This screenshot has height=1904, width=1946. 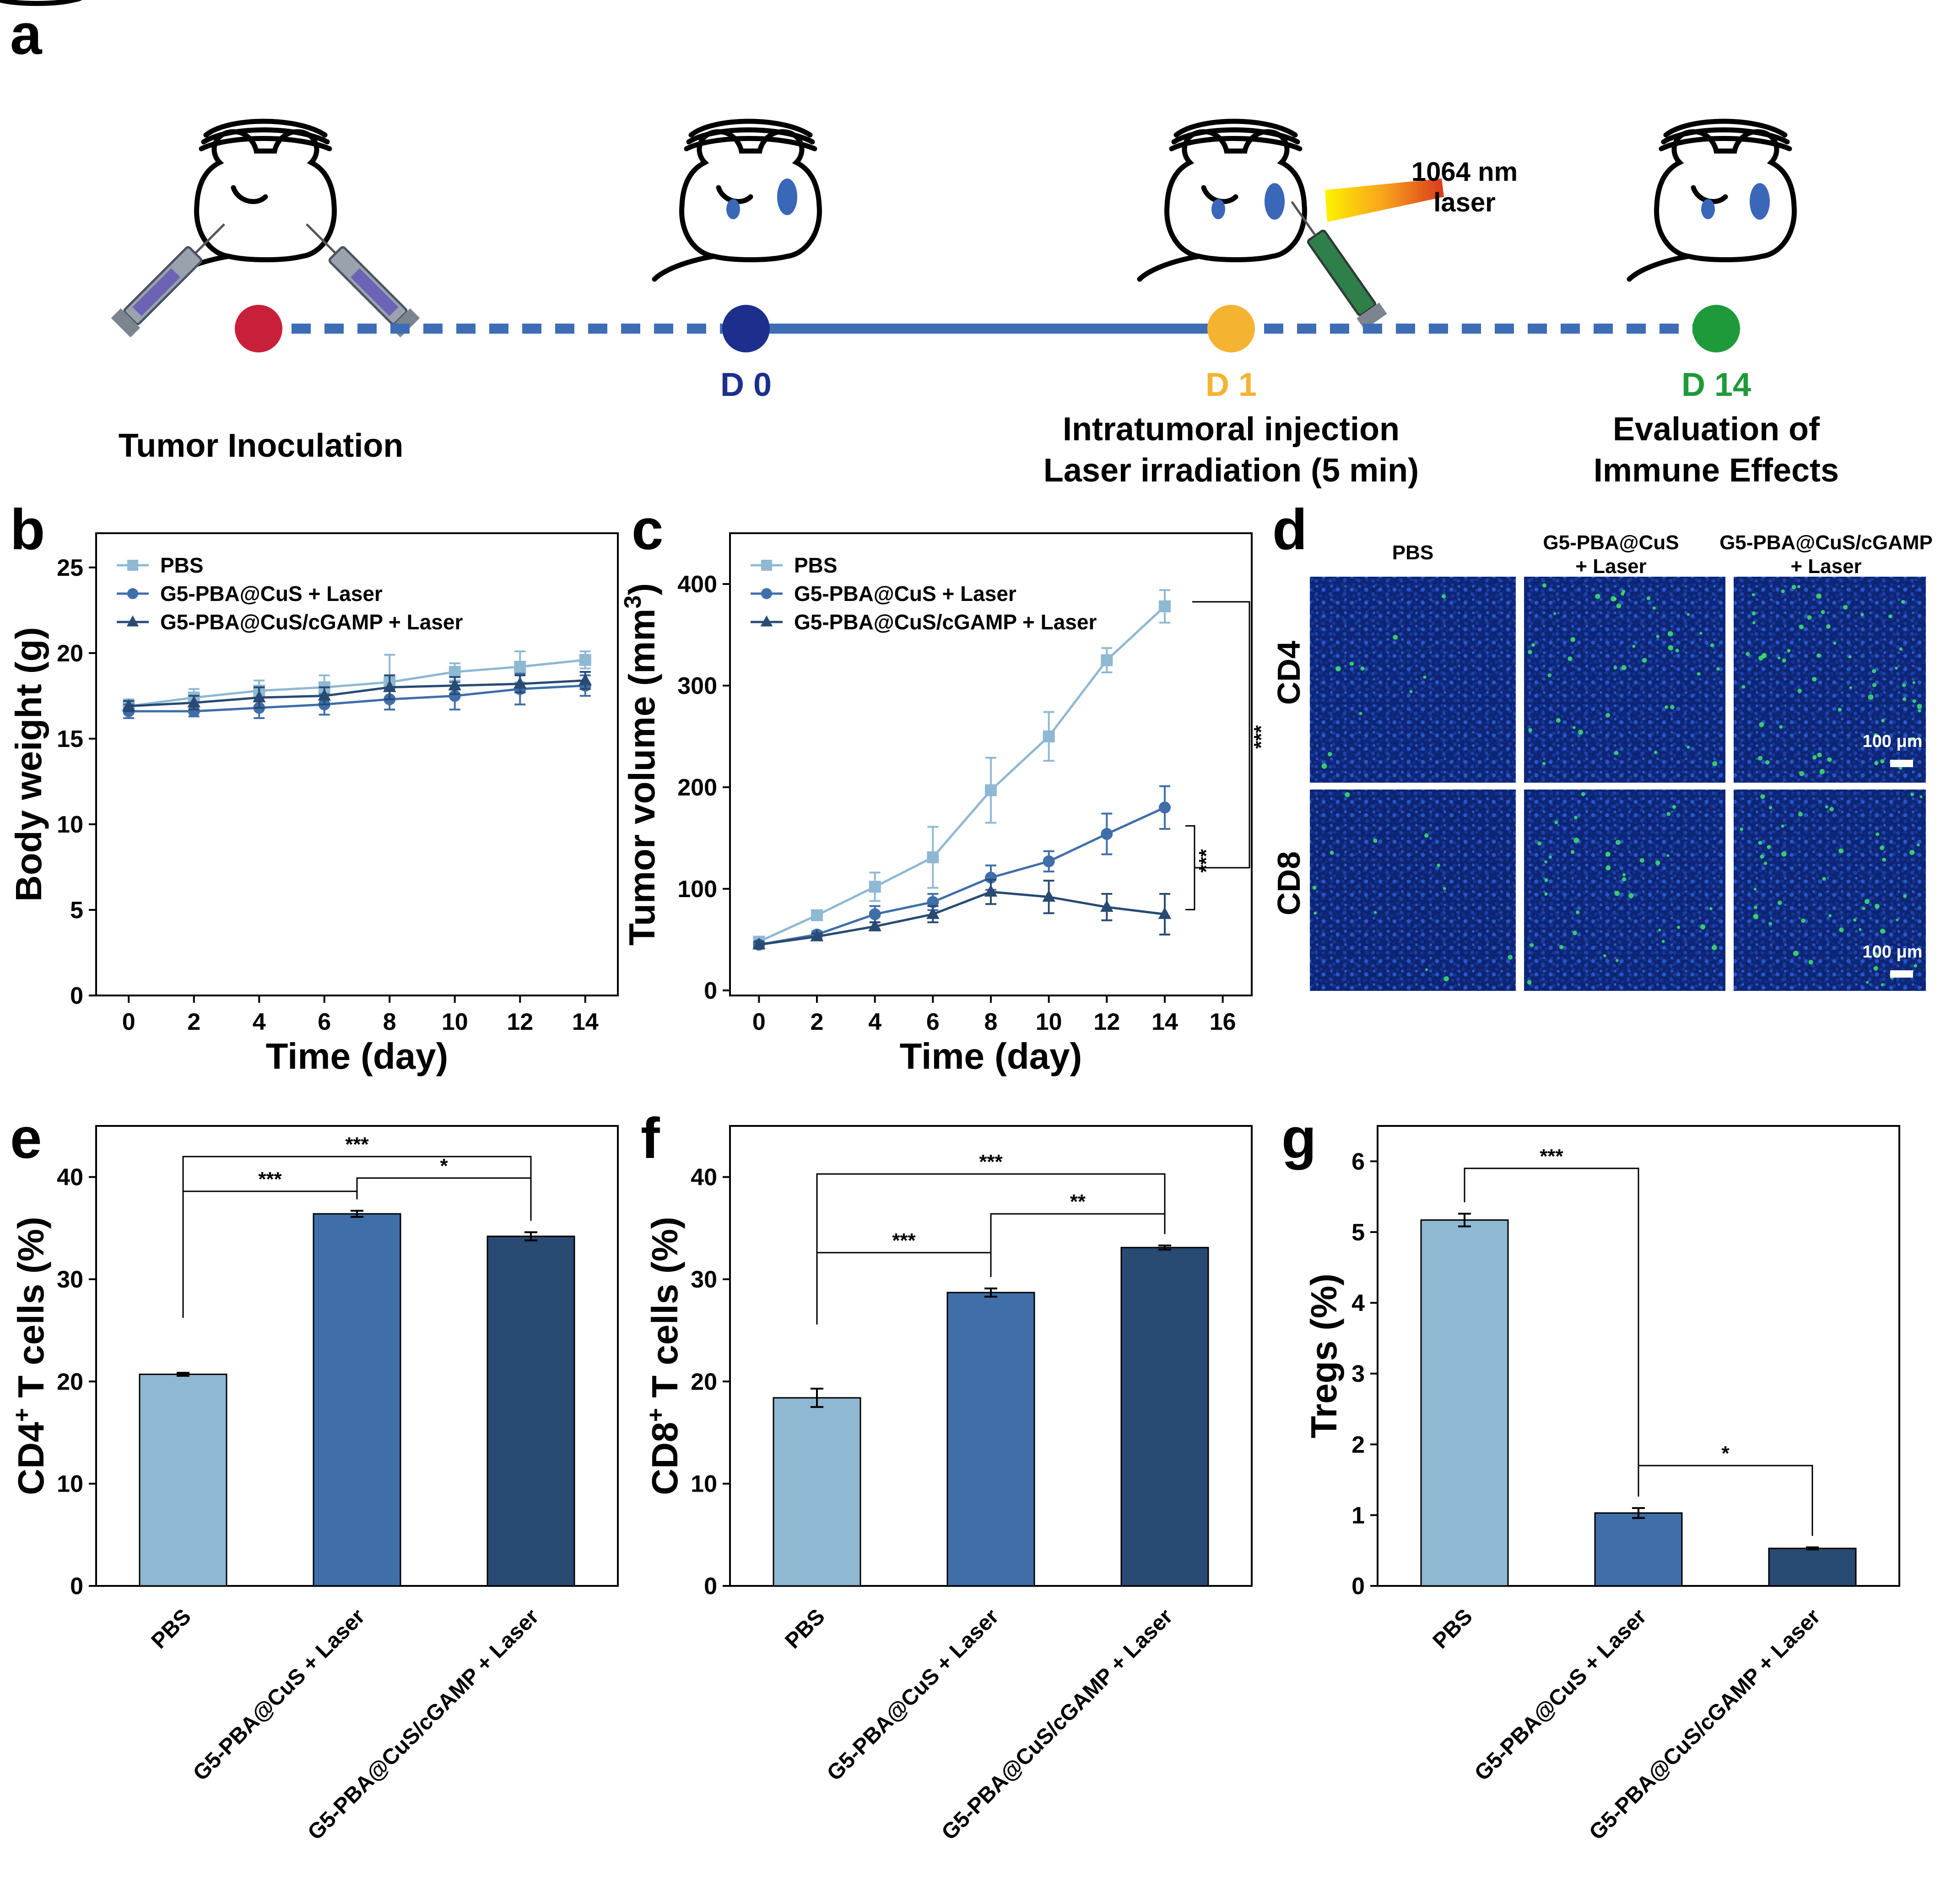 What do you see at coordinates (806, 1628) in the screenshot?
I see `x-category-label: PBS` at bounding box center [806, 1628].